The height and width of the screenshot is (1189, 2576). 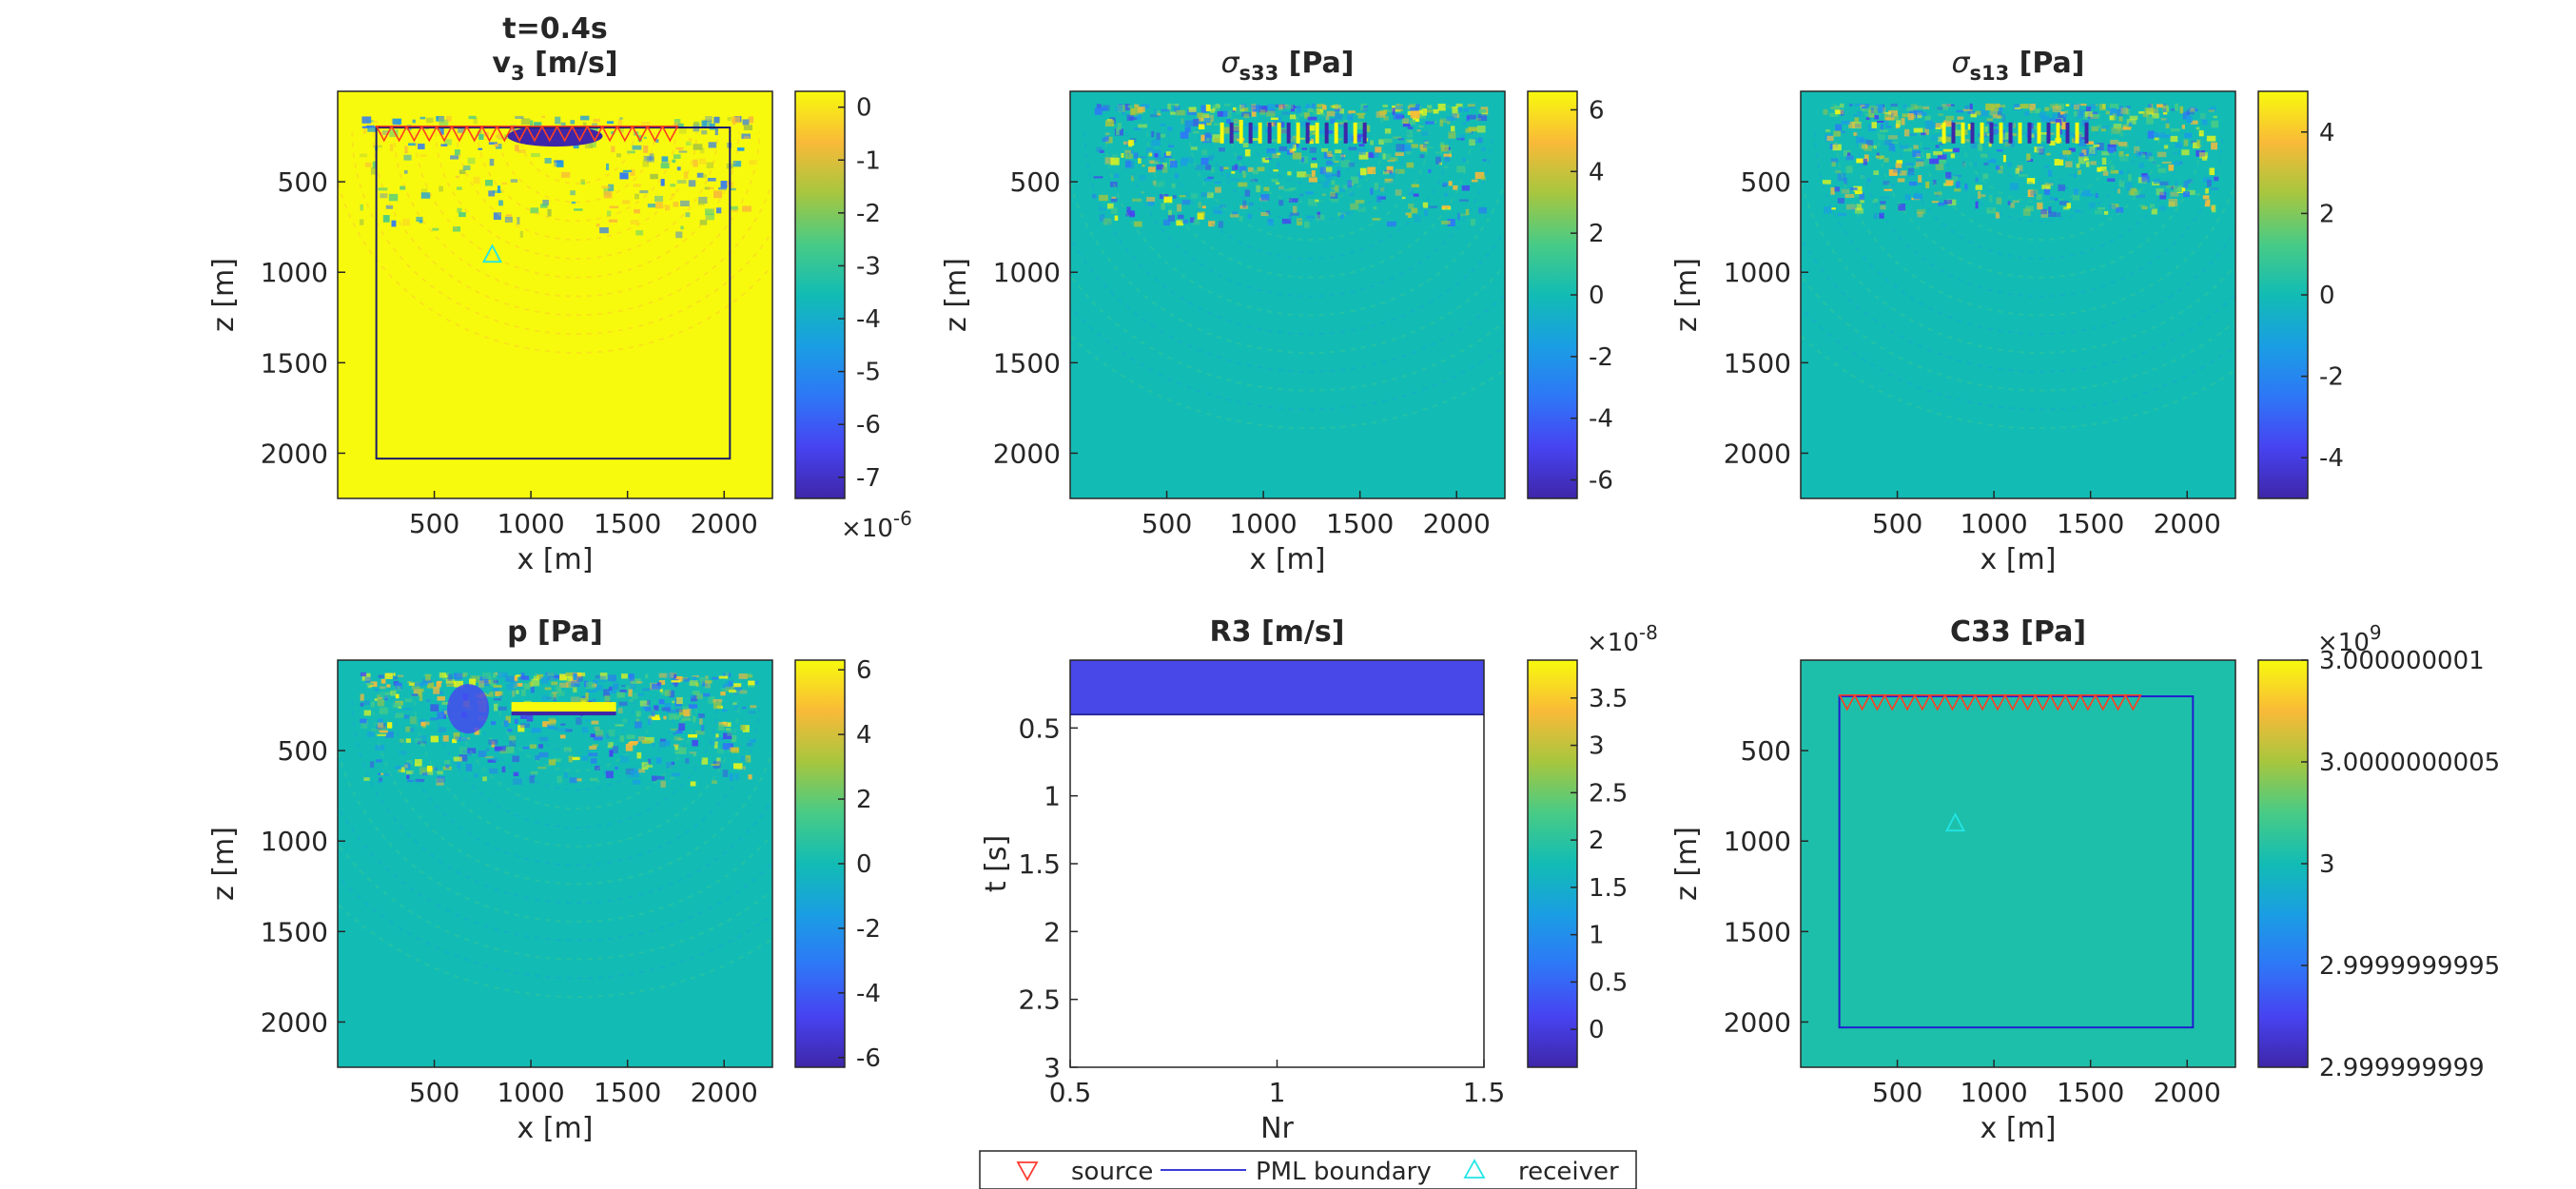 What do you see at coordinates (869, 373) in the screenshot?
I see `colorbar-tick-label: -5` at bounding box center [869, 373].